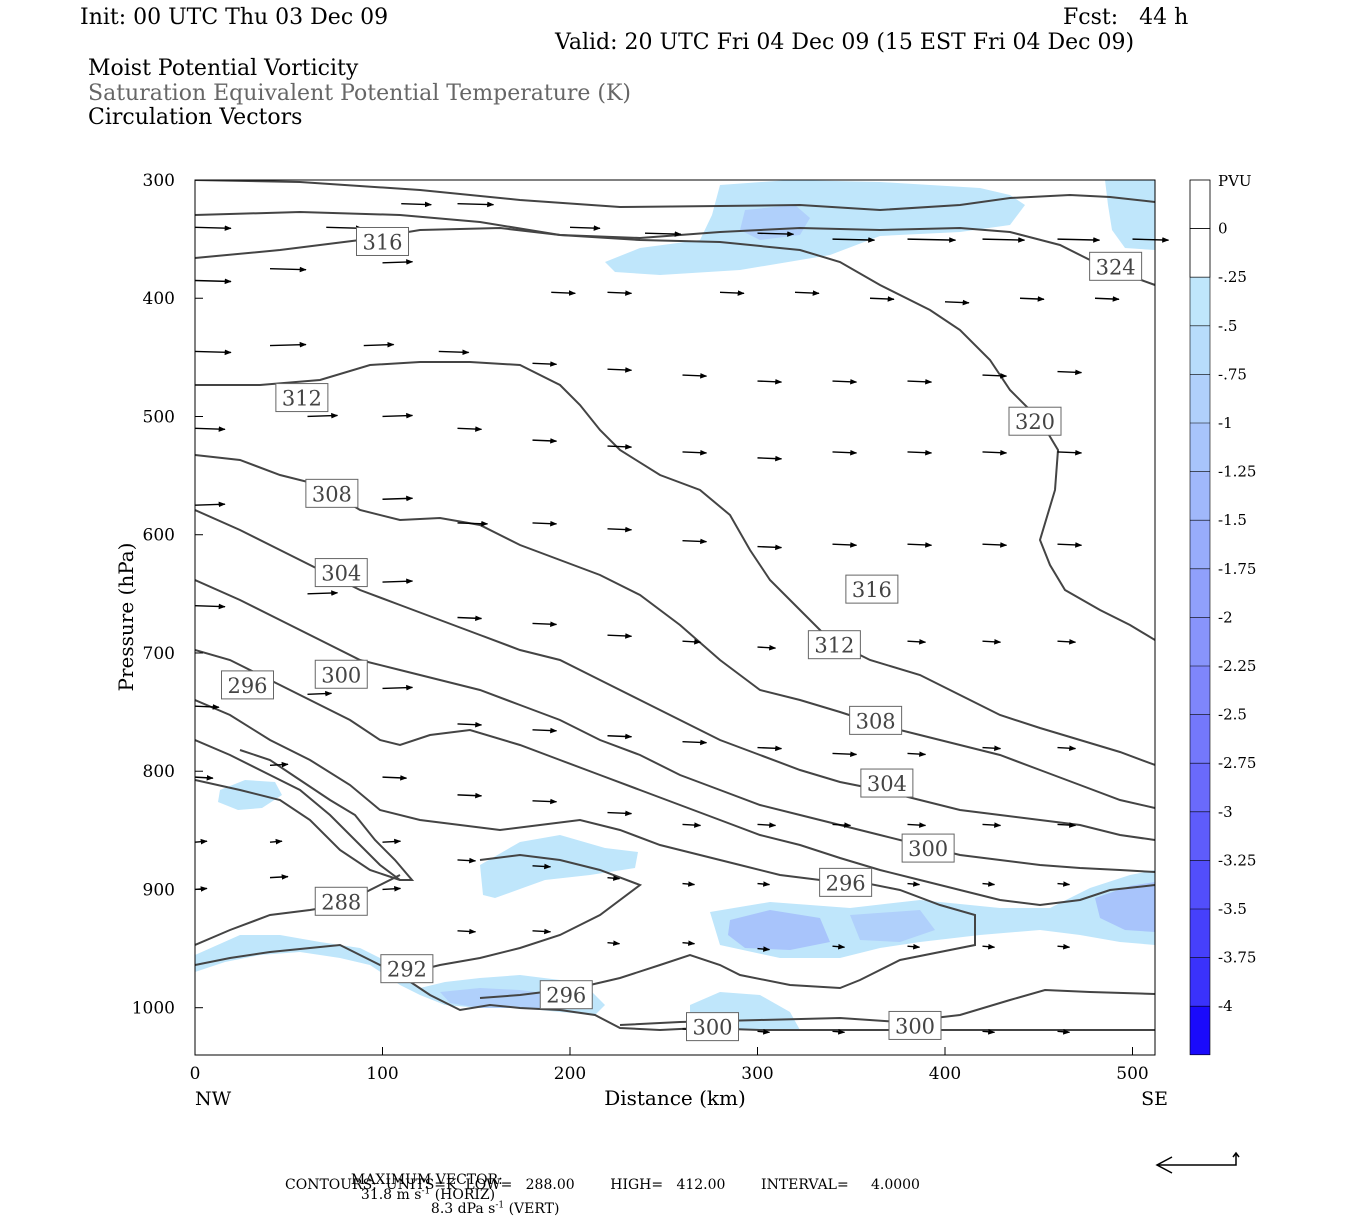  I want to click on contour-324-top, so click(675, 196).